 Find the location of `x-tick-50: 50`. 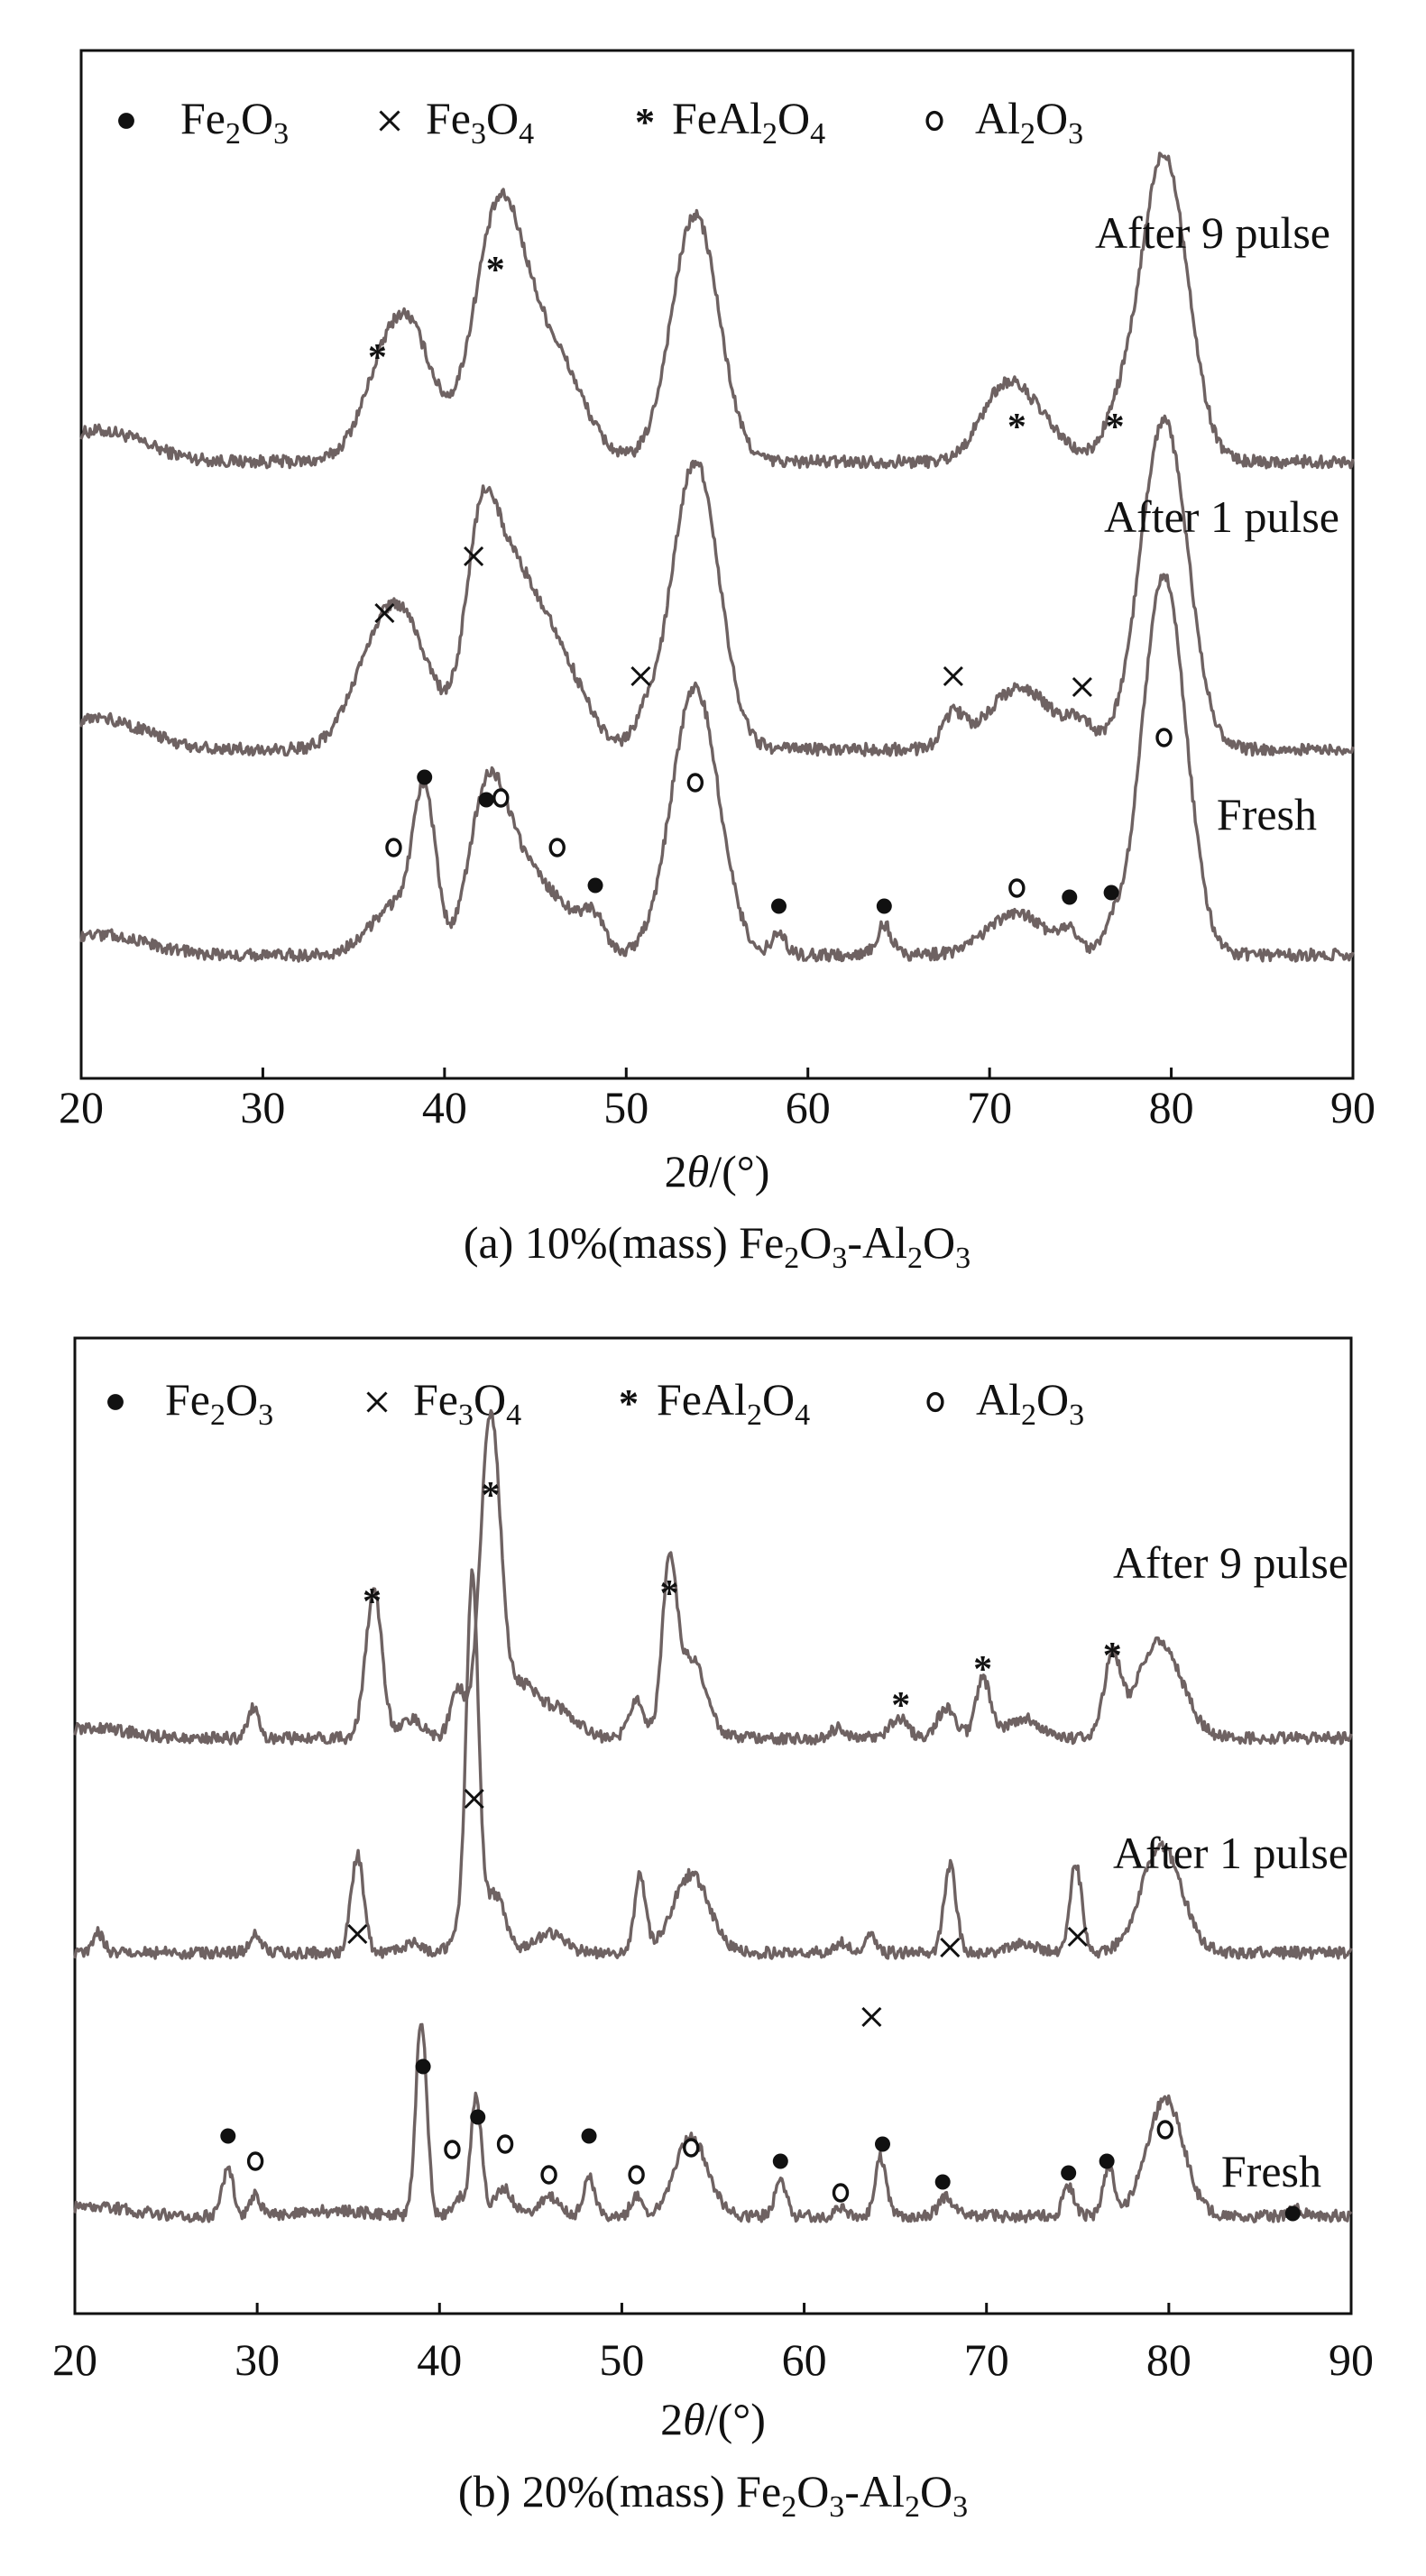

x-tick-50: 50 is located at coordinates (621, 2344).